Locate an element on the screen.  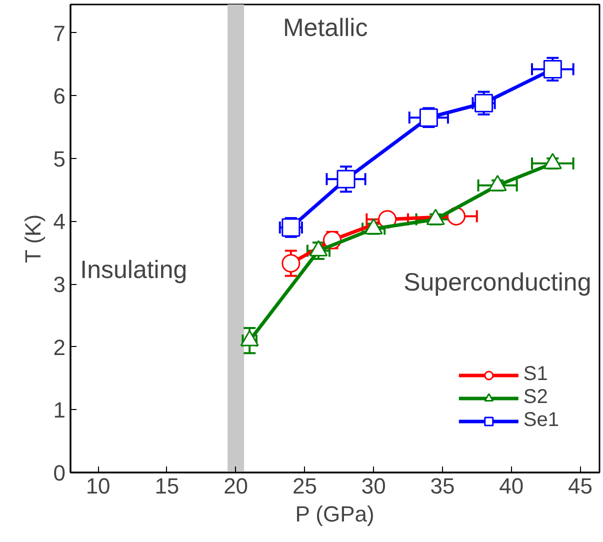
x-tick-label: 45 is located at coordinates (580, 486).